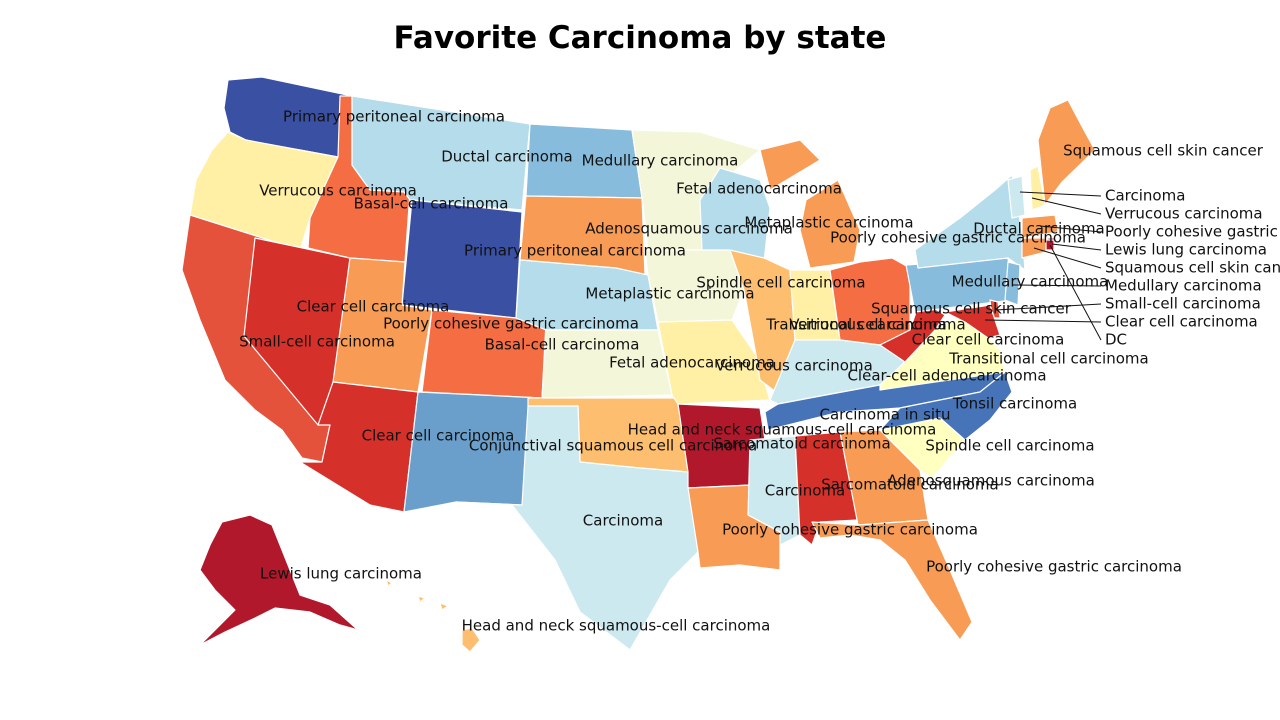  What do you see at coordinates (794, 366) in the screenshot?
I see `state-label-mo: Verrucous carcinoma` at bounding box center [794, 366].